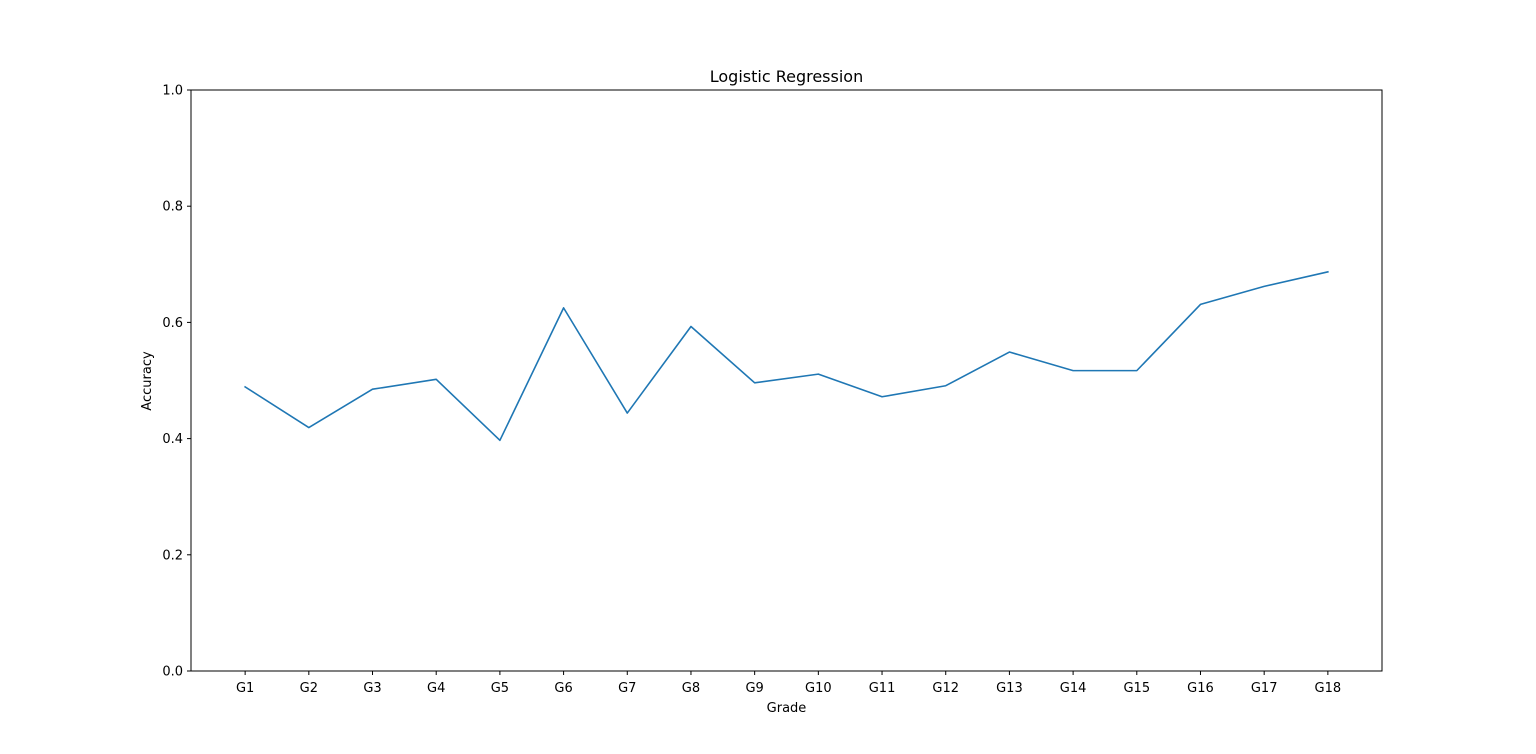 This screenshot has height=754, width=1536. I want to click on x-tick-label: G3, so click(372, 688).